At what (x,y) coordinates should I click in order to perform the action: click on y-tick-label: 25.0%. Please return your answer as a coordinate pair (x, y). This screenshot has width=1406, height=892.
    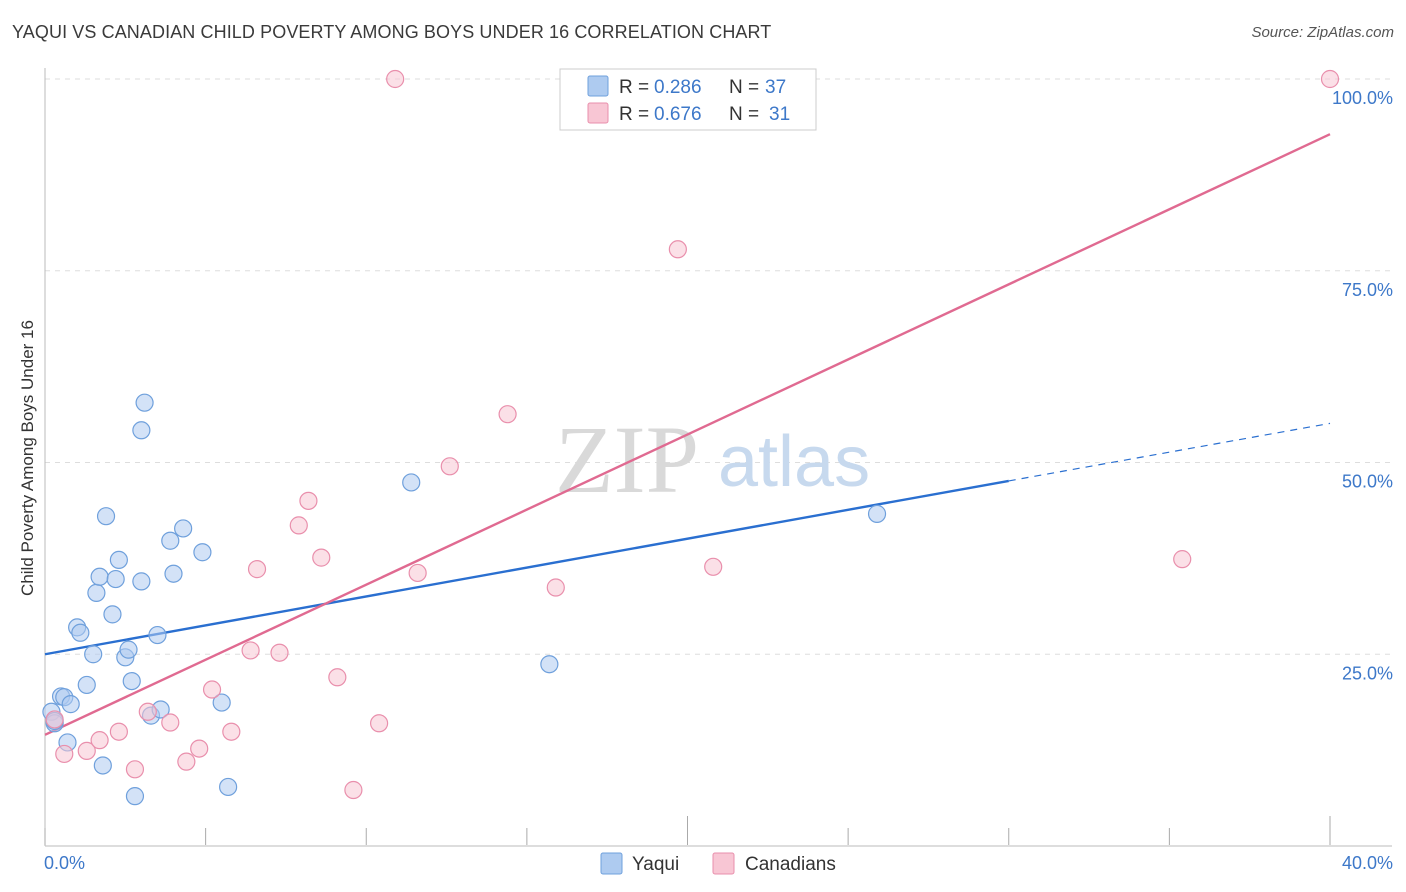
    Looking at the image, I should click on (1367, 673).